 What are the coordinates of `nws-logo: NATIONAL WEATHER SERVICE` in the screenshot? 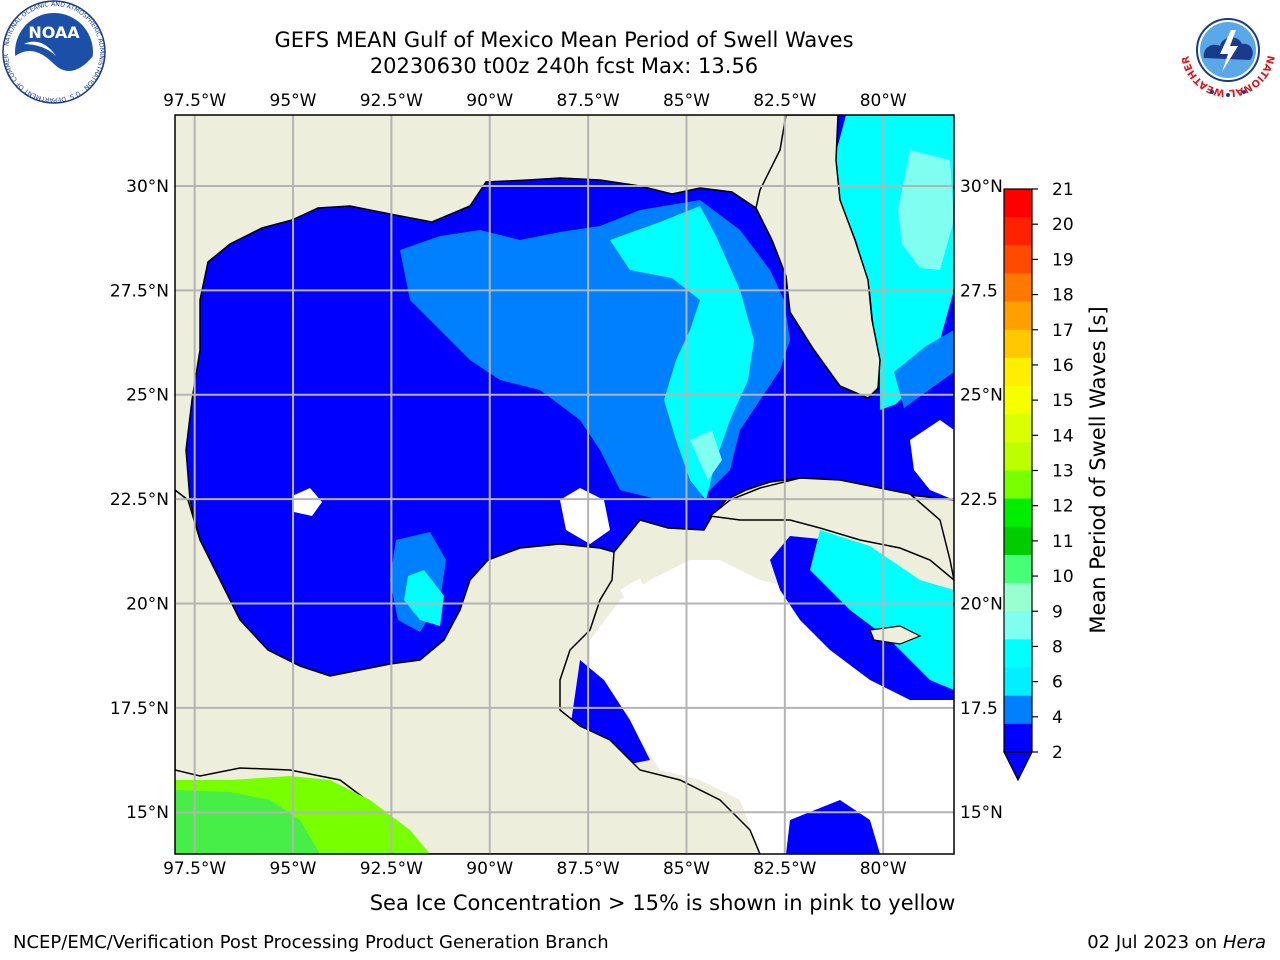 It's located at (1226, 49).